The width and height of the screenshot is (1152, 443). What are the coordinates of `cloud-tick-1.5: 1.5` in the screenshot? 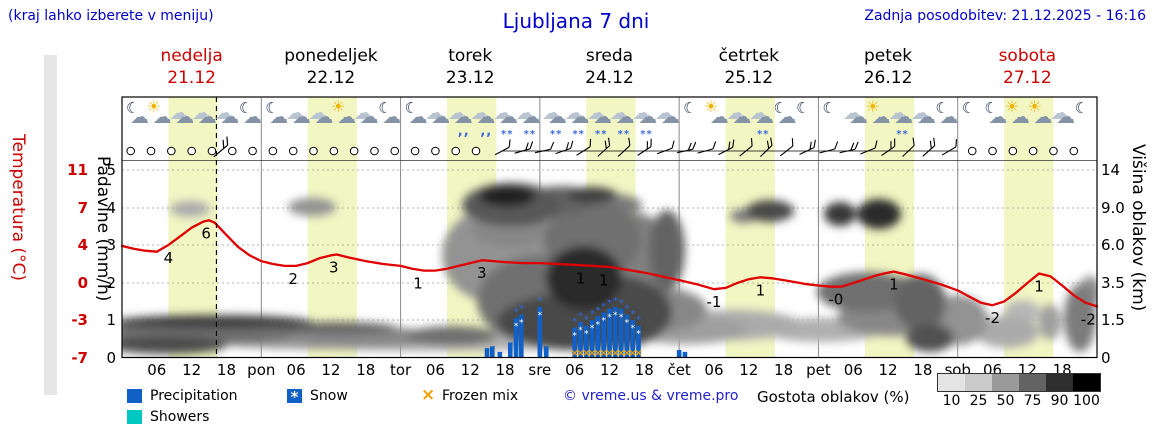 It's located at (1113, 320).